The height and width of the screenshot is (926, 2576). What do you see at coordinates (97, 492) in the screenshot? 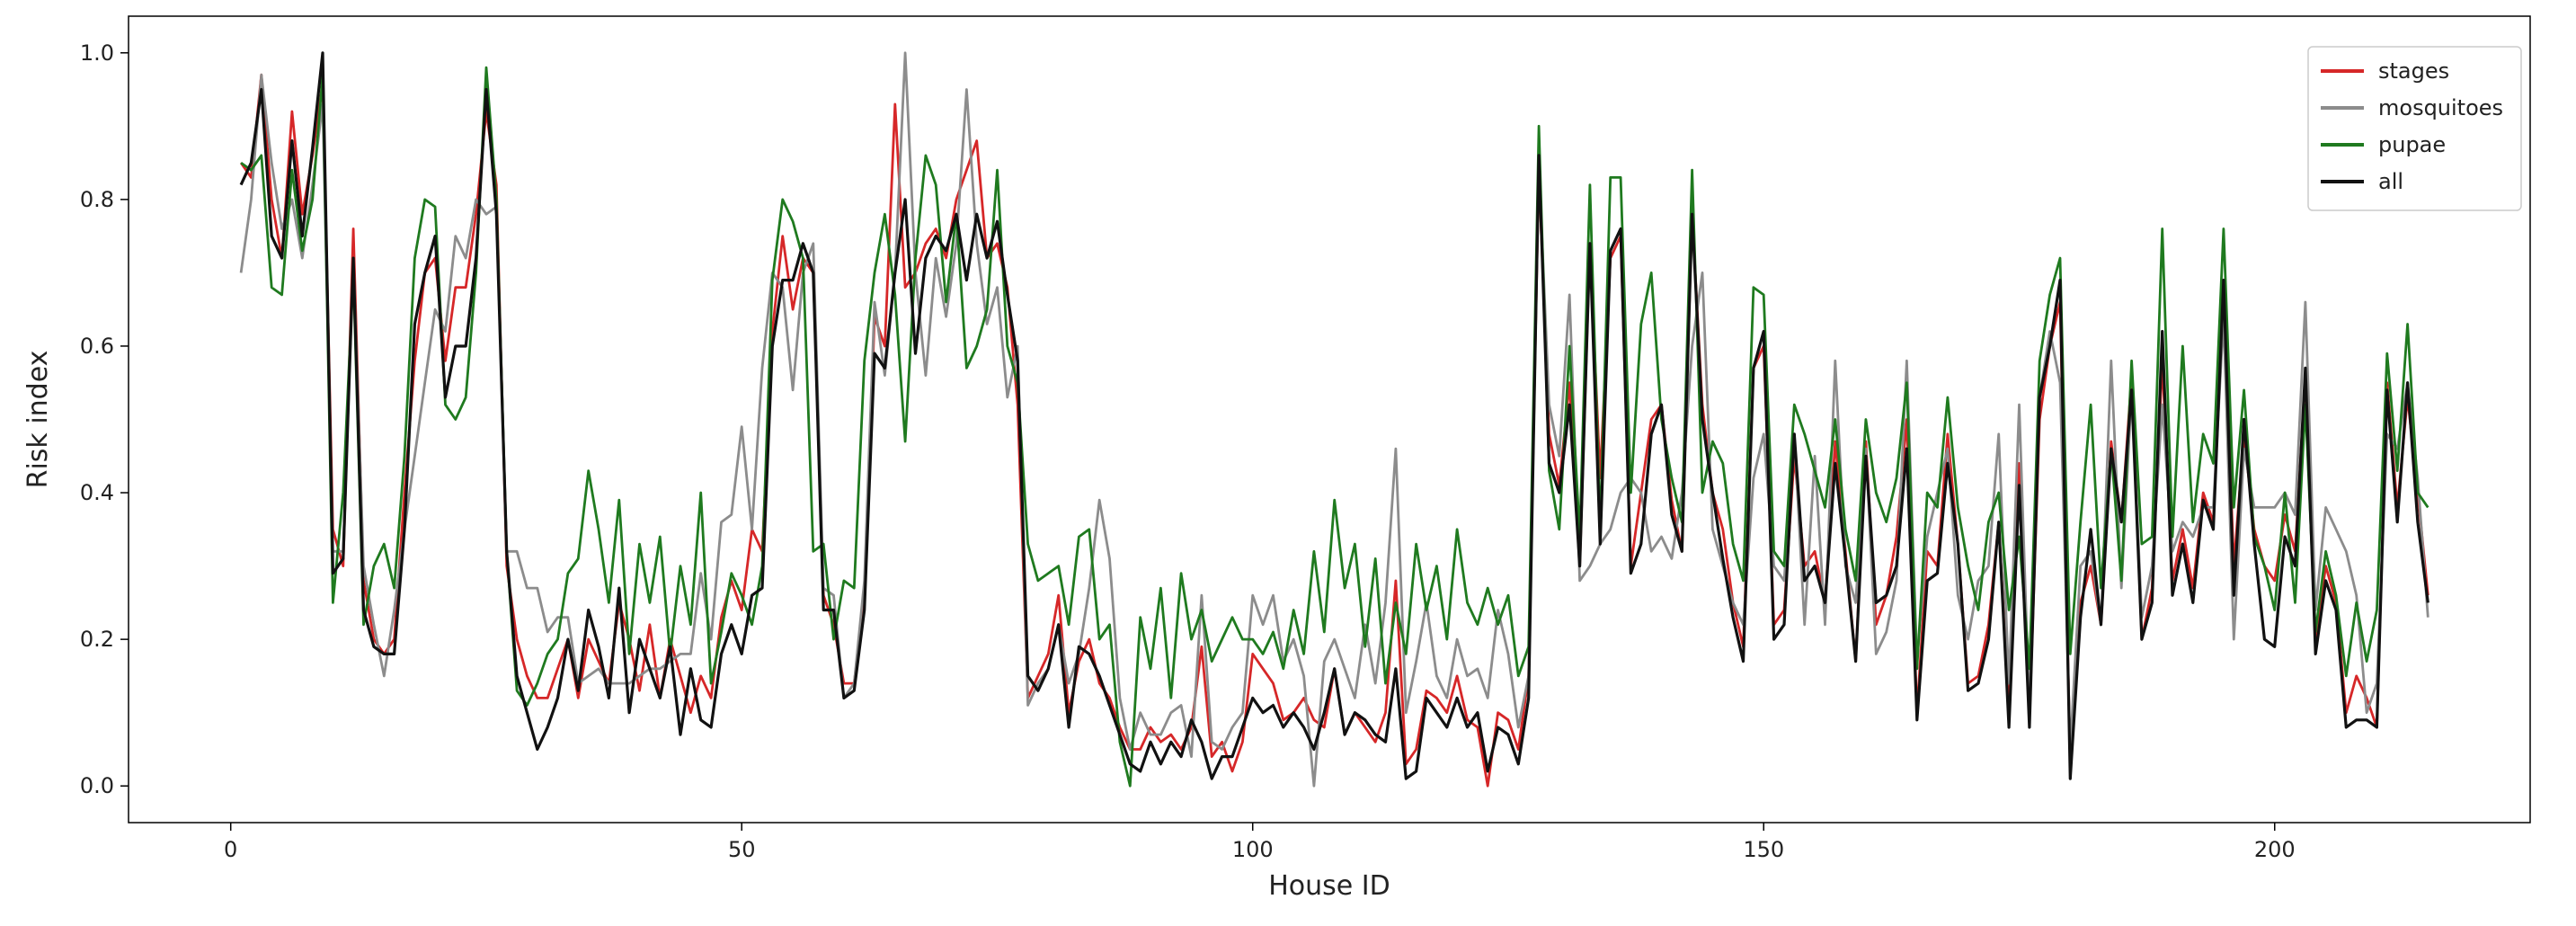
I see `y-tick-label: 0.4` at bounding box center [97, 492].